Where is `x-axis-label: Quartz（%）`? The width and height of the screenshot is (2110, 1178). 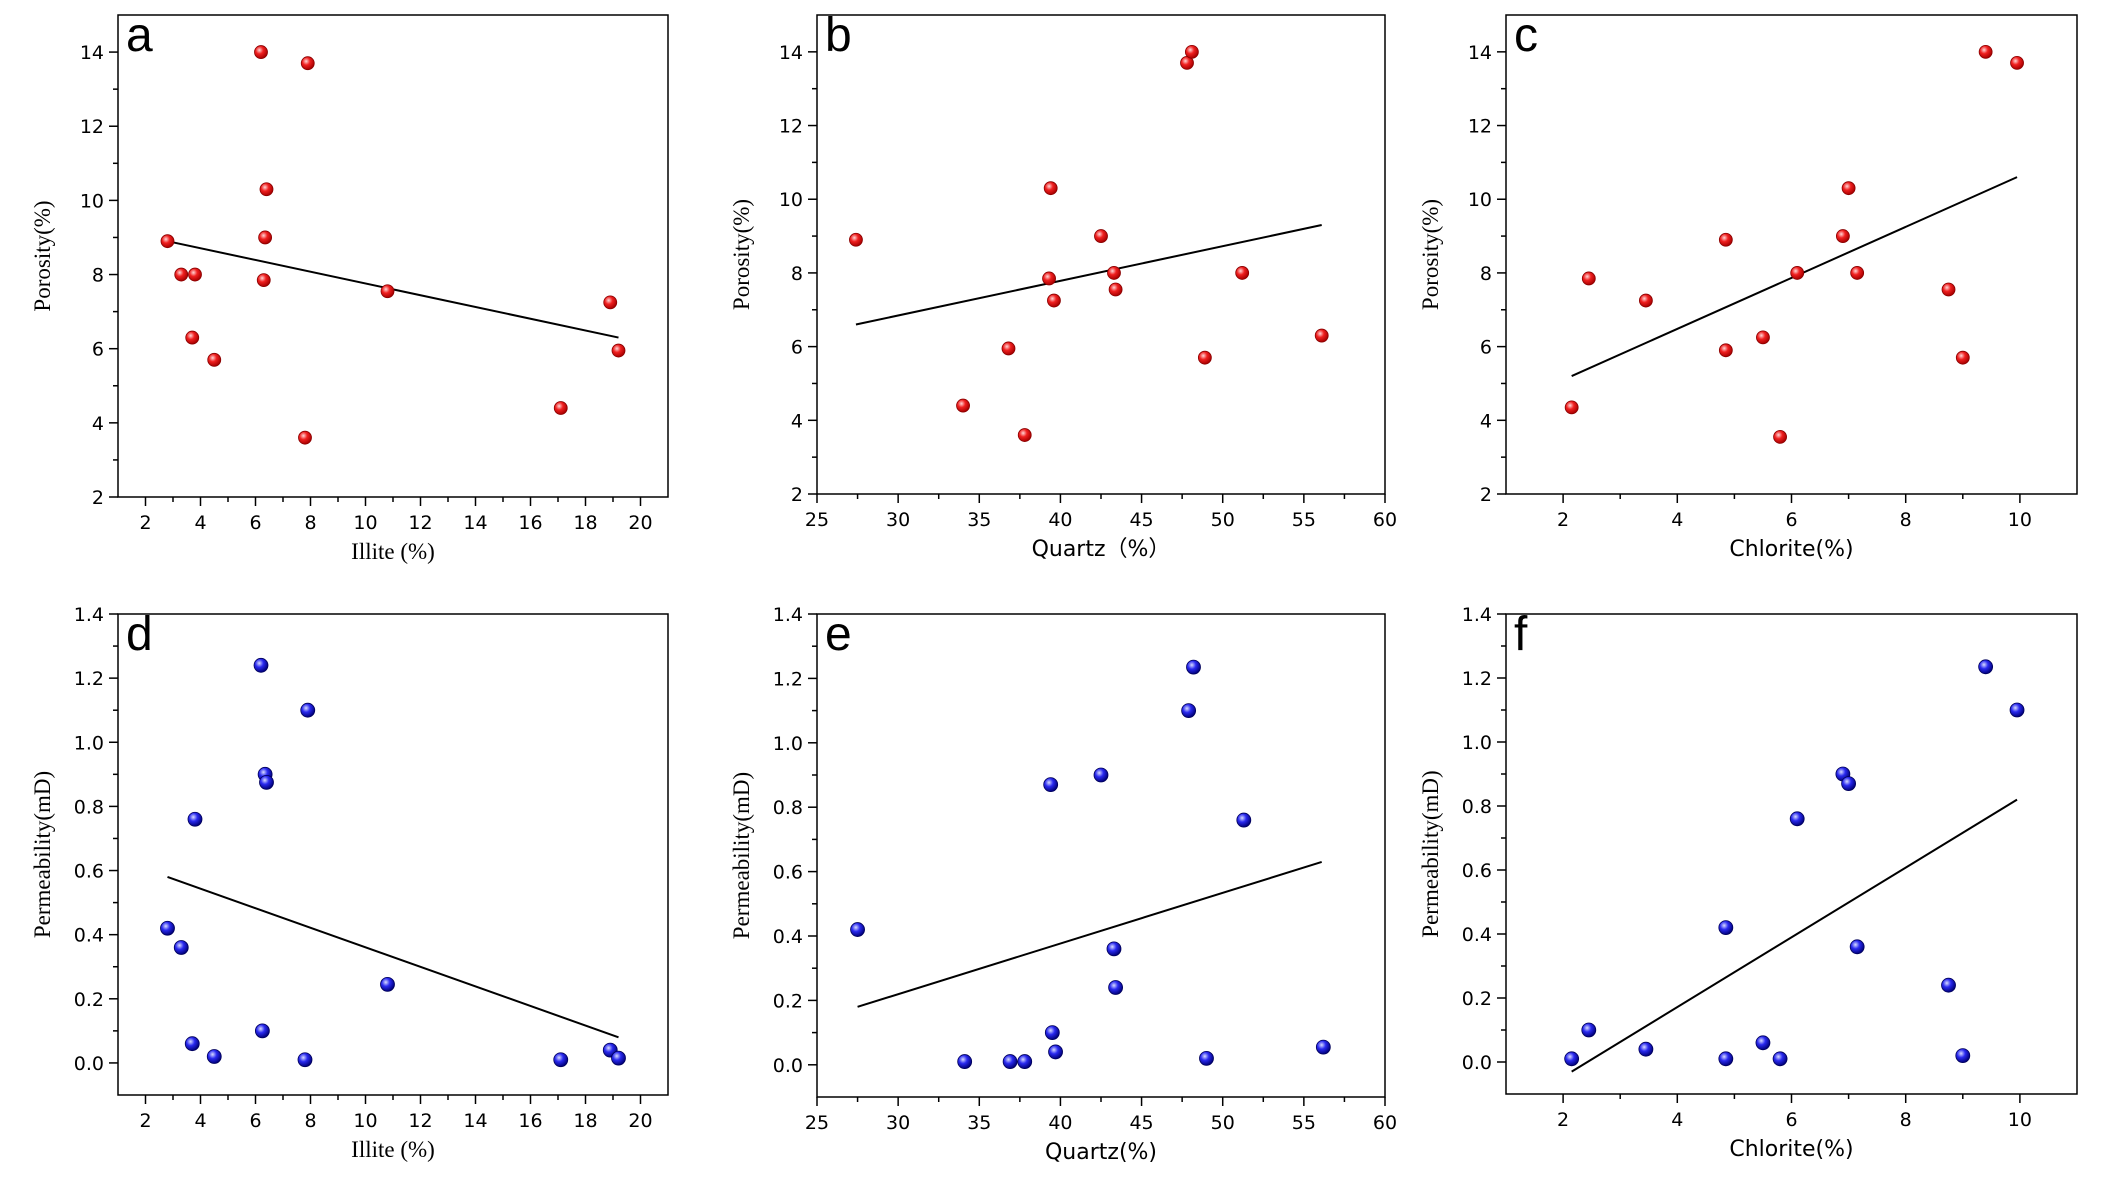 x-axis-label: Quartz（%） is located at coordinates (1101, 549).